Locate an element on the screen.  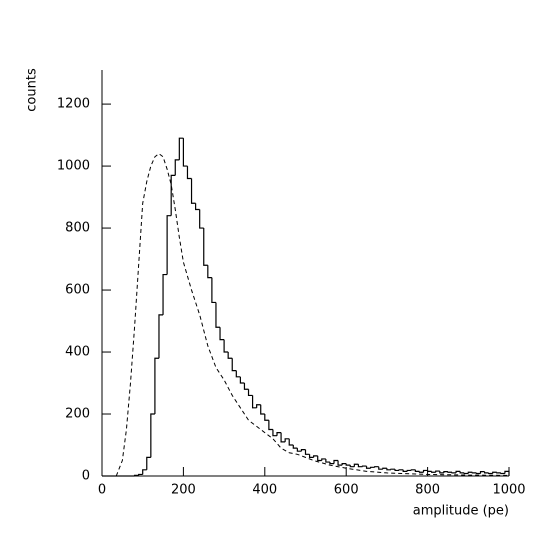
x-tick-label: 400 is located at coordinates (264, 490).